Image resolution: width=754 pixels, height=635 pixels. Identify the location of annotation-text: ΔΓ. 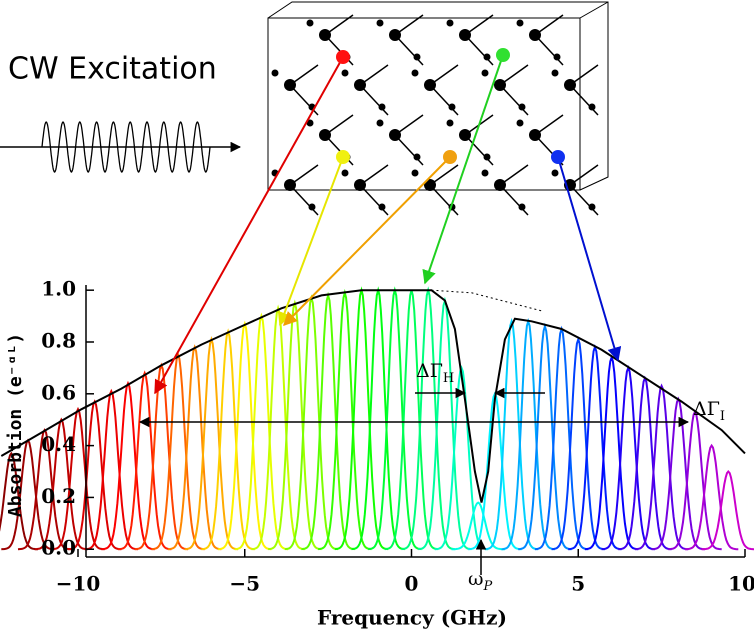
(429, 371).